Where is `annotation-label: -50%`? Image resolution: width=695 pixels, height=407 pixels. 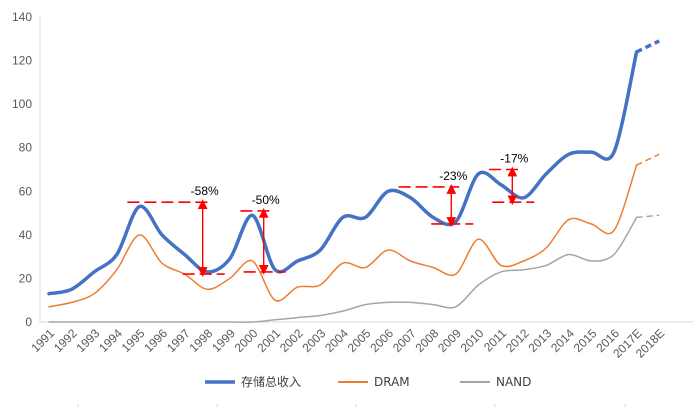 annotation-label: -50% is located at coordinates (266, 200).